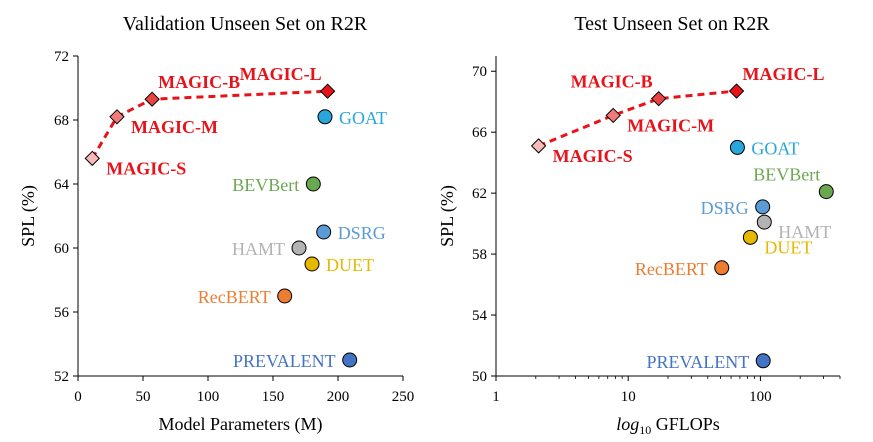 Image resolution: width=873 pixels, height=442 pixels. I want to click on x-axis-label: log10 GFLOPs, so click(668, 425).